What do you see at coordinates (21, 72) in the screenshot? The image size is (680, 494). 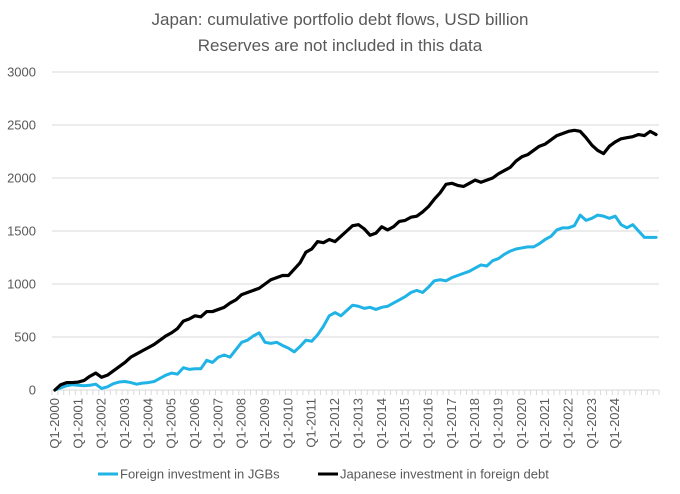 I see `y-tick-label: 3000` at bounding box center [21, 72].